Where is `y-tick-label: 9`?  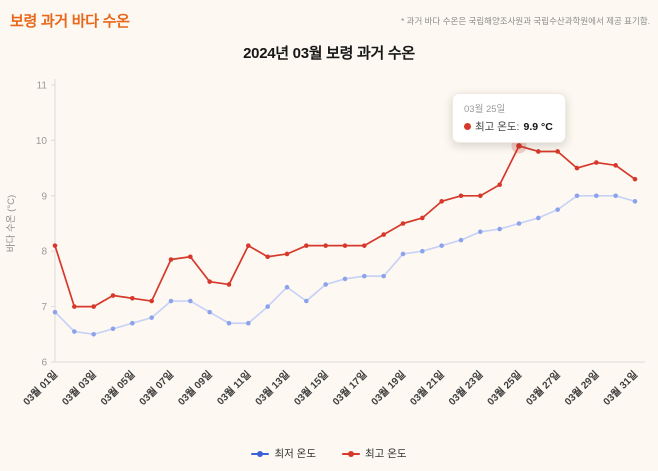
y-tick-label: 9 is located at coordinates (44, 196).